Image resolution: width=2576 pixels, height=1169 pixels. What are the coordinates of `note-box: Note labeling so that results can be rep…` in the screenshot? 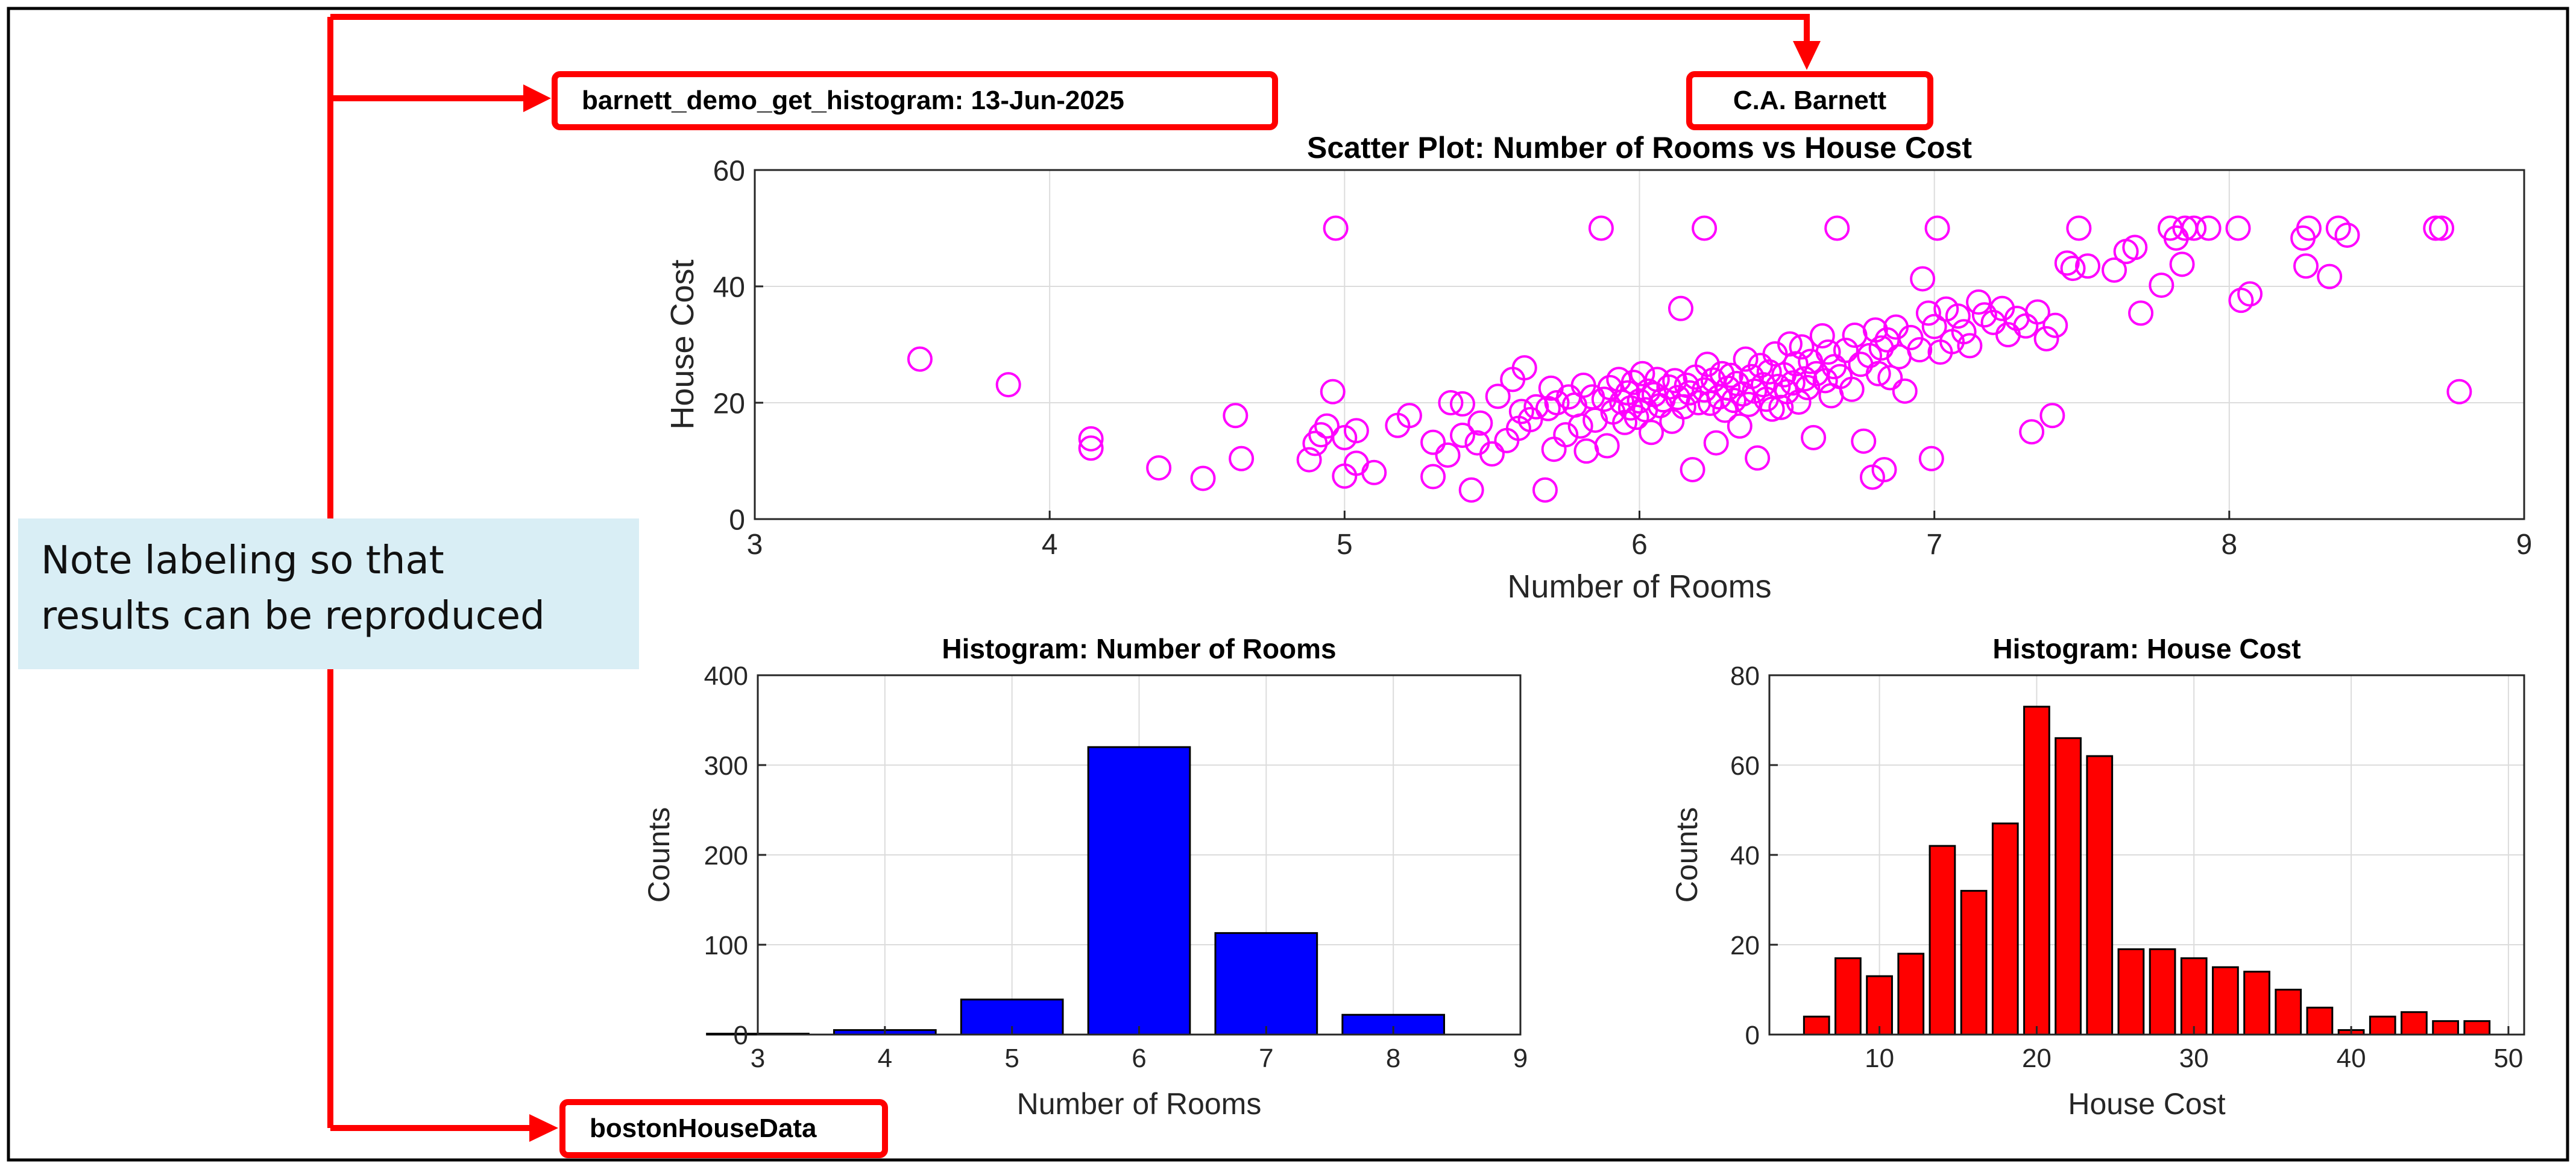 It's located at (328, 593).